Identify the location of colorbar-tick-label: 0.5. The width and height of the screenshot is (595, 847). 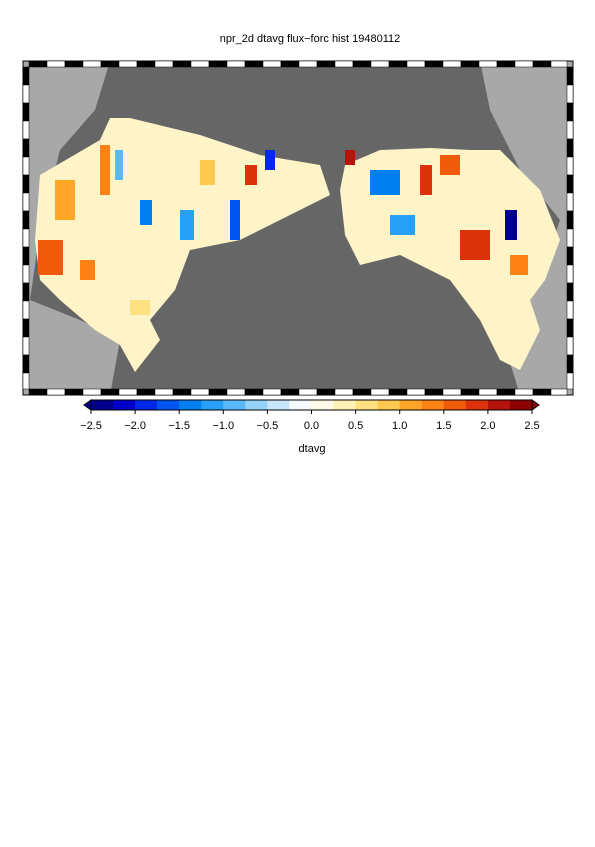
(355, 426).